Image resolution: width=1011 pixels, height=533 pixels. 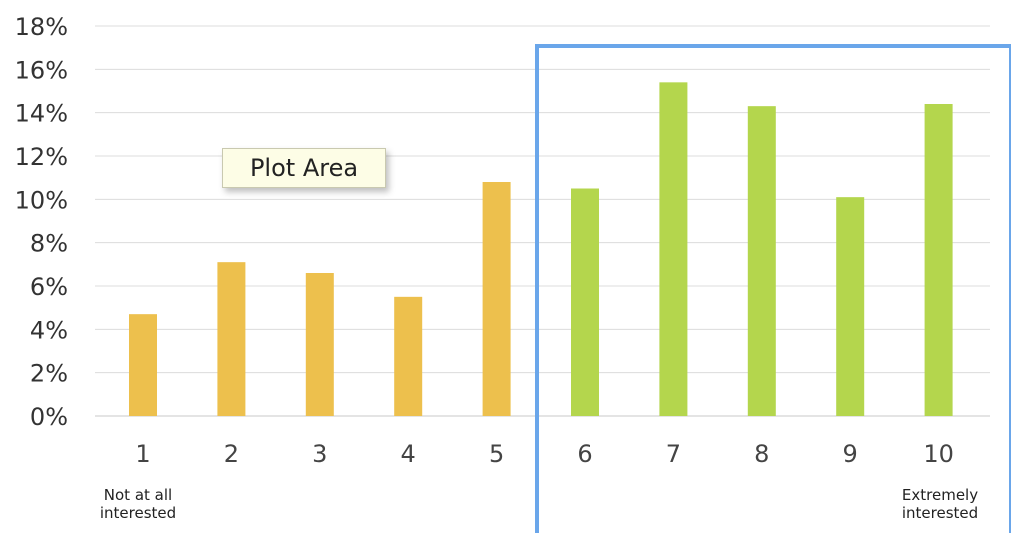 I want to click on x-tick-label: 2, so click(x=231, y=454).